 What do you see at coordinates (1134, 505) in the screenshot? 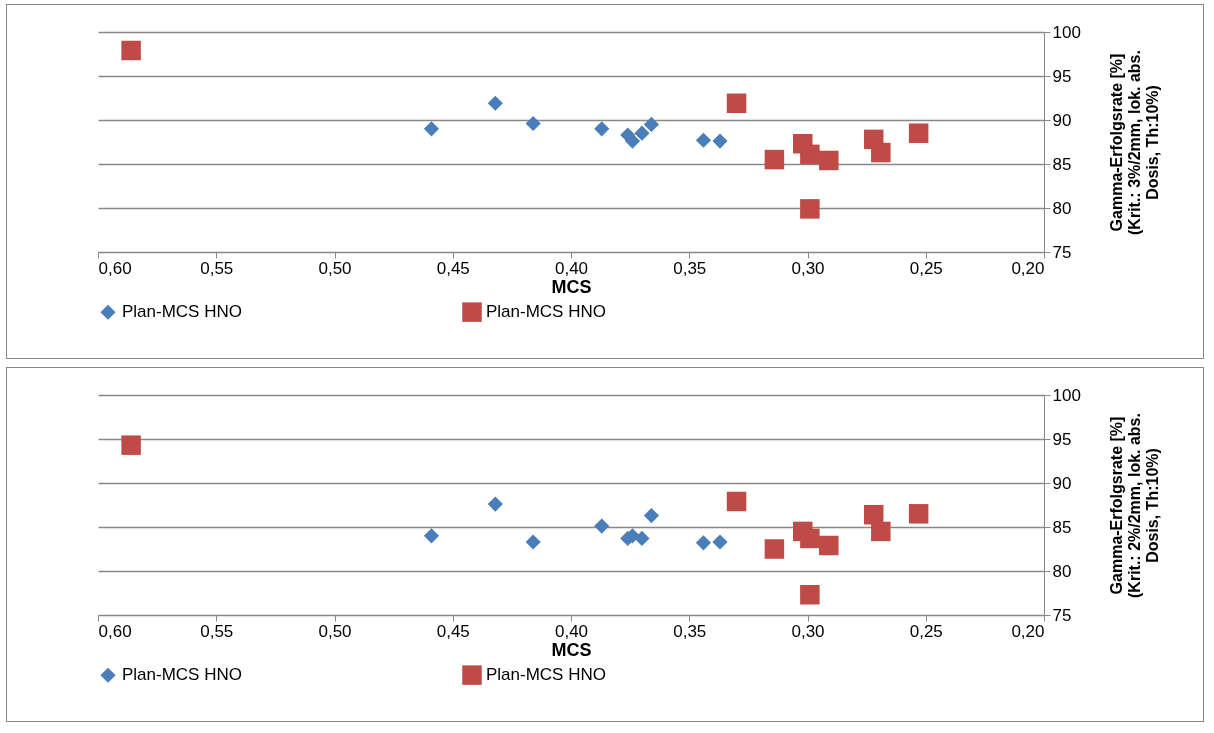
I see `y-axis-title: Gamma-Erfolgsrate [%] (Krit.: 2%/2mm, lok. abs. Dosis, Th:10%)` at bounding box center [1134, 505].